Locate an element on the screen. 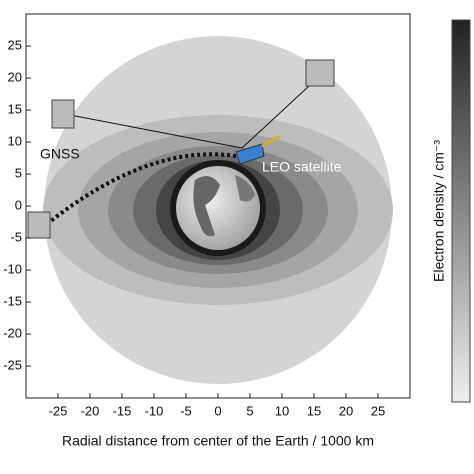  y-tick-label: -10 is located at coordinates (12, 268).